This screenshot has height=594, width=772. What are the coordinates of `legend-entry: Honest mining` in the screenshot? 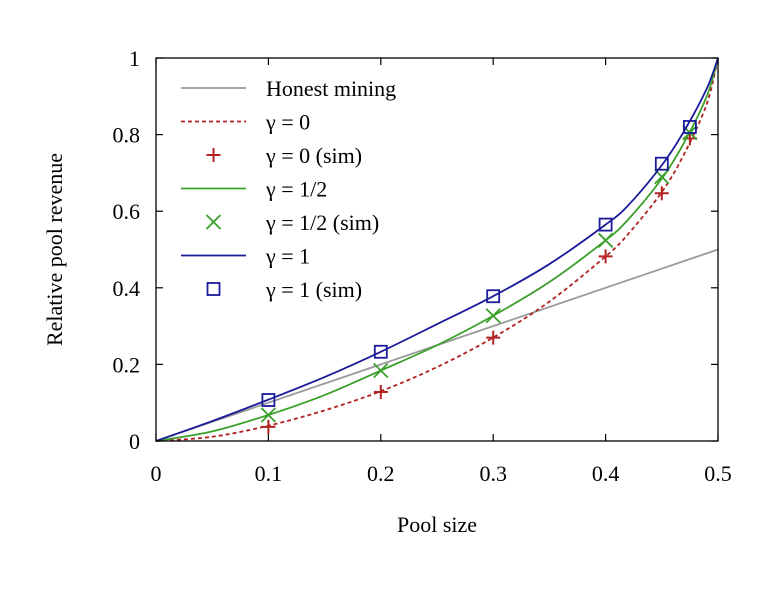 It's located at (288, 88).